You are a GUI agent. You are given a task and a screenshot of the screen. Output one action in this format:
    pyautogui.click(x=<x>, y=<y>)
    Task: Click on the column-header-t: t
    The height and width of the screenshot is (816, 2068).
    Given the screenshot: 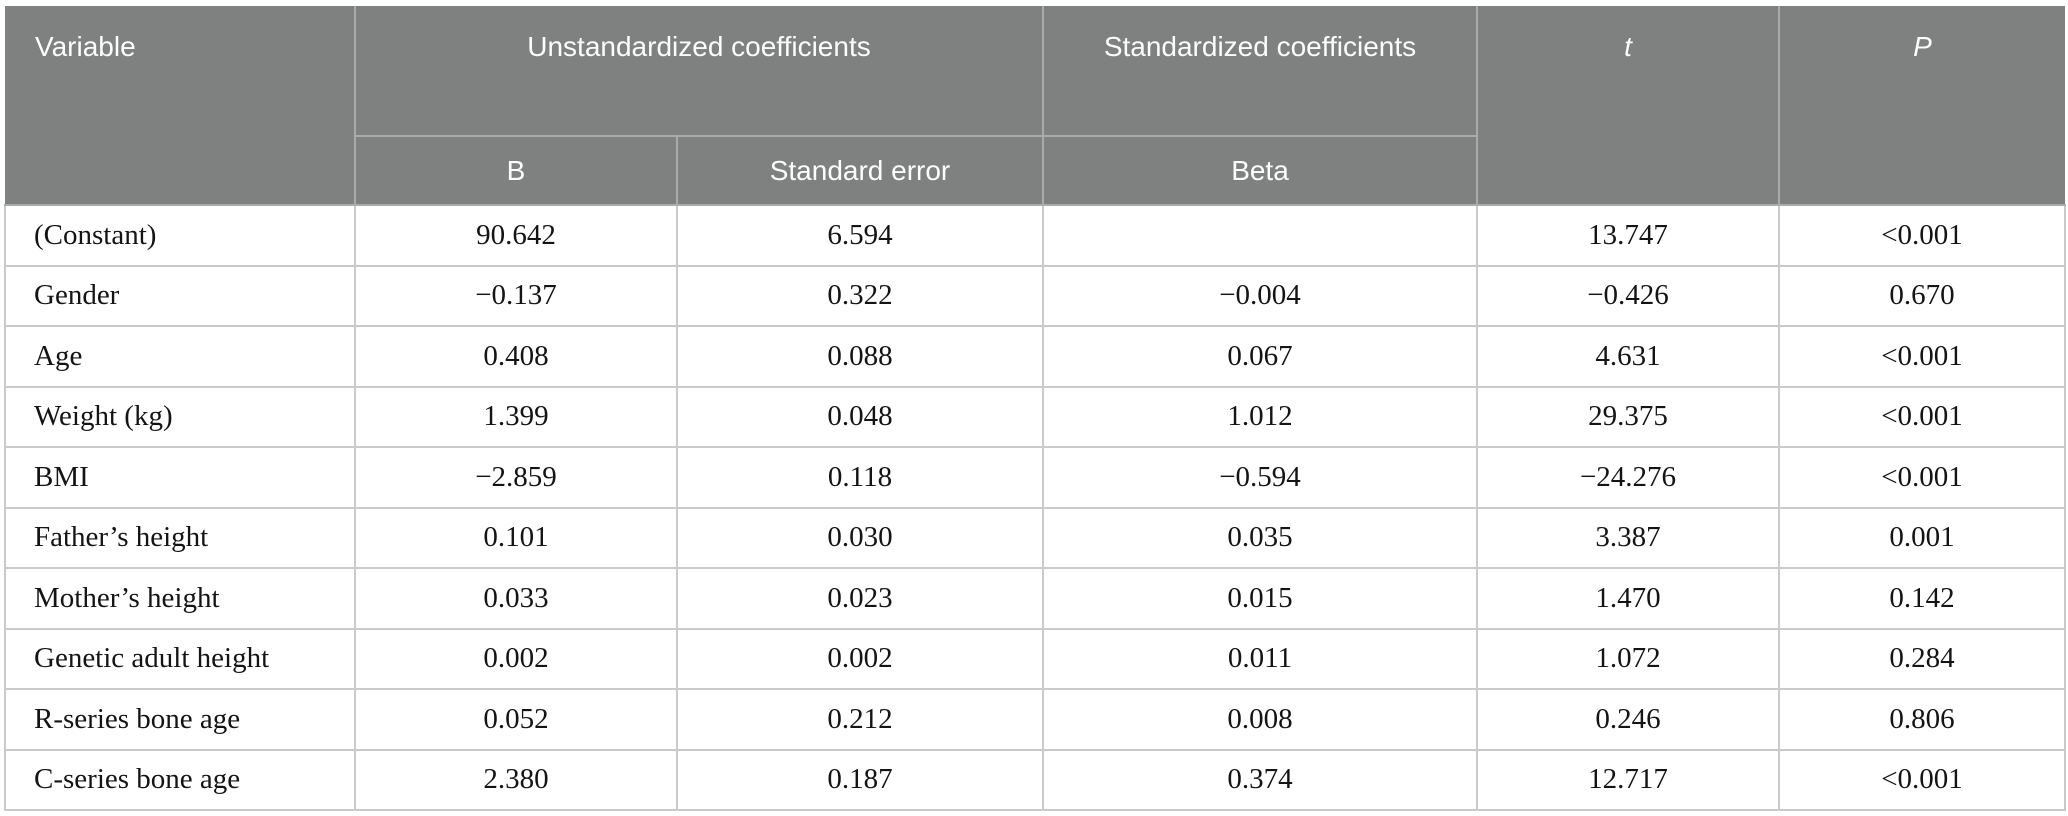 What is the action you would take?
    pyautogui.click(x=1628, y=106)
    